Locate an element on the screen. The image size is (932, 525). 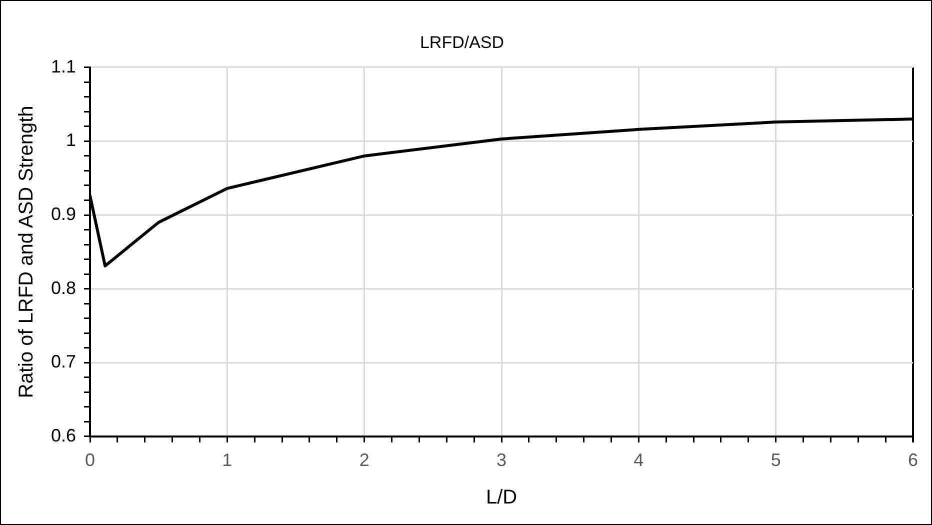
y-tick-label: 0.8 is located at coordinates (63, 288).